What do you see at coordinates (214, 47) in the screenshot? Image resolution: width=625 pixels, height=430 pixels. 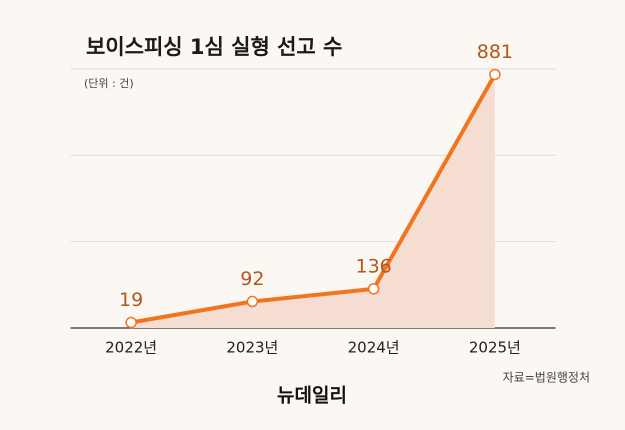 I see `chart-title: 보이스피싱 1심 실형 선고 수` at bounding box center [214, 47].